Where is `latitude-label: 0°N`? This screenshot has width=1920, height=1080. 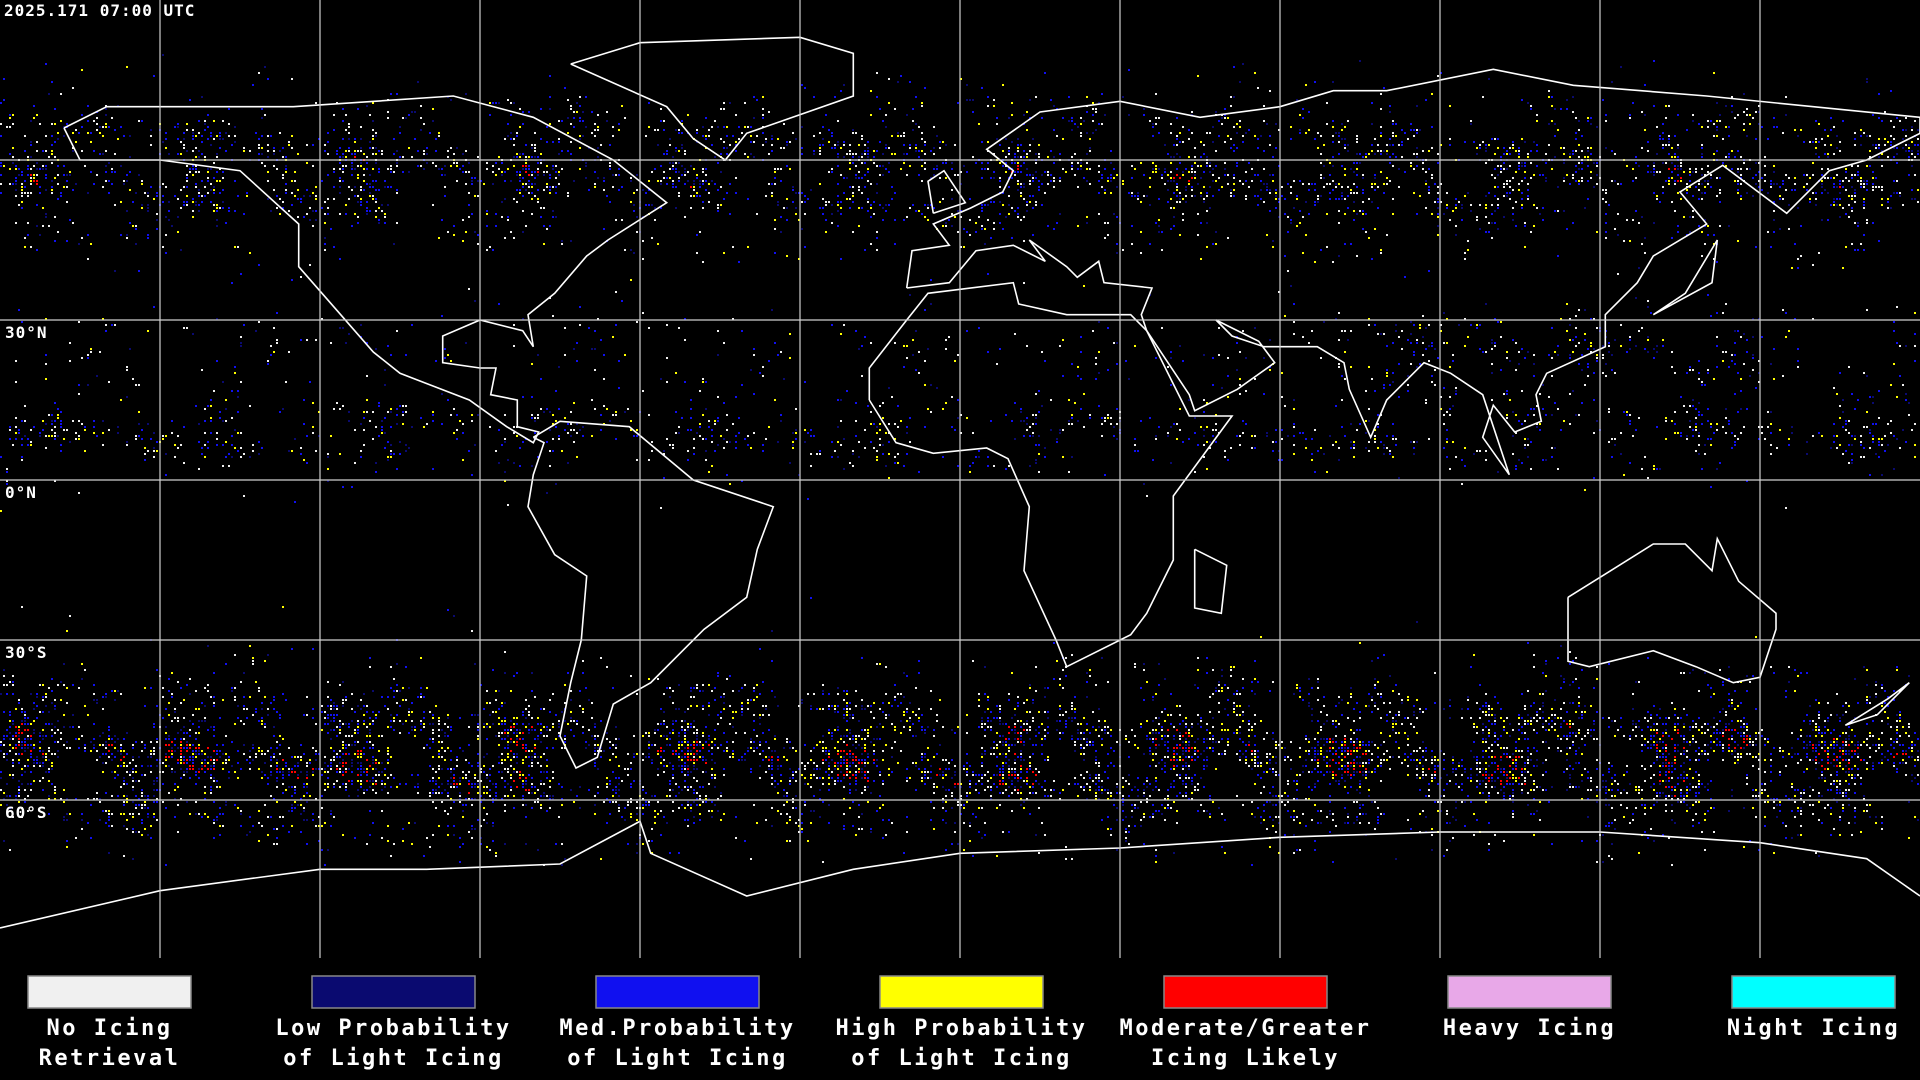 latitude-label: 0°N is located at coordinates (21, 492).